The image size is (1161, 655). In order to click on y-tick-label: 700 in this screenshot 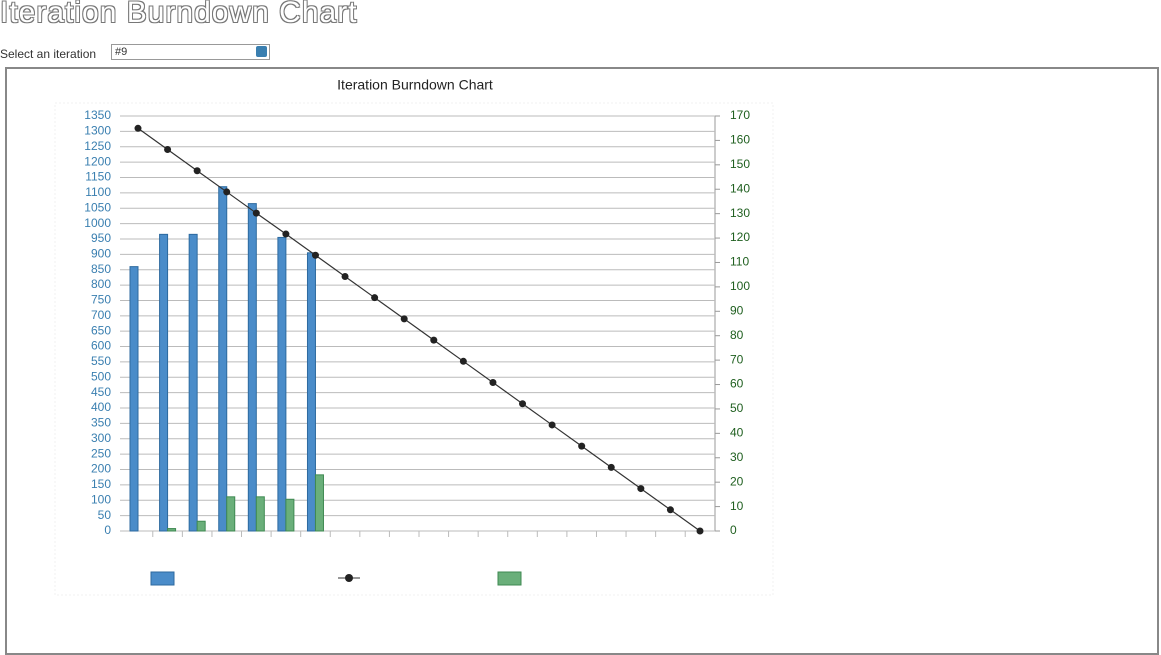, I will do `click(101, 315)`.